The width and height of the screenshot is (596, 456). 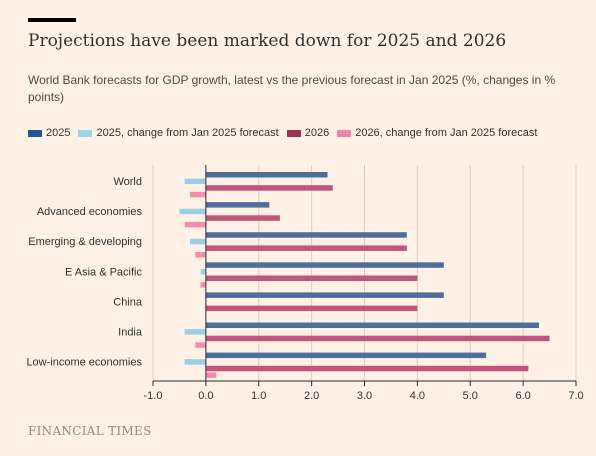 I want to click on x-tick-label: 3.0, so click(x=364, y=396).